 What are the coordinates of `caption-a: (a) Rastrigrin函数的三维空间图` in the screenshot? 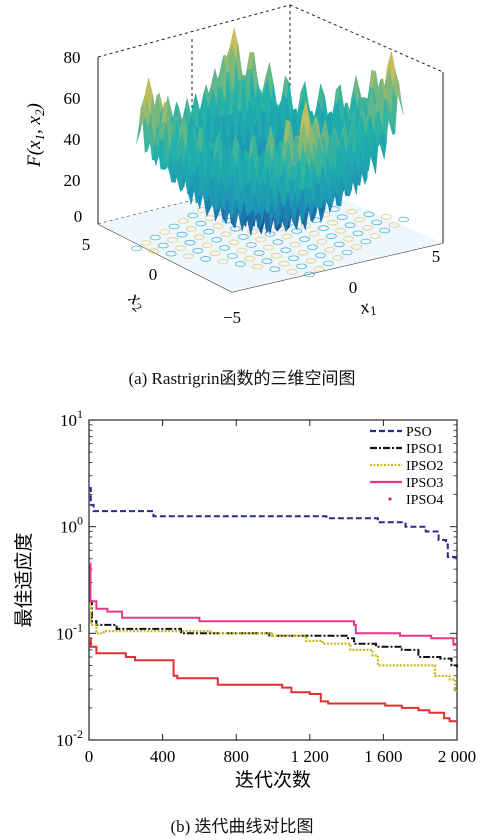 It's located at (242, 378).